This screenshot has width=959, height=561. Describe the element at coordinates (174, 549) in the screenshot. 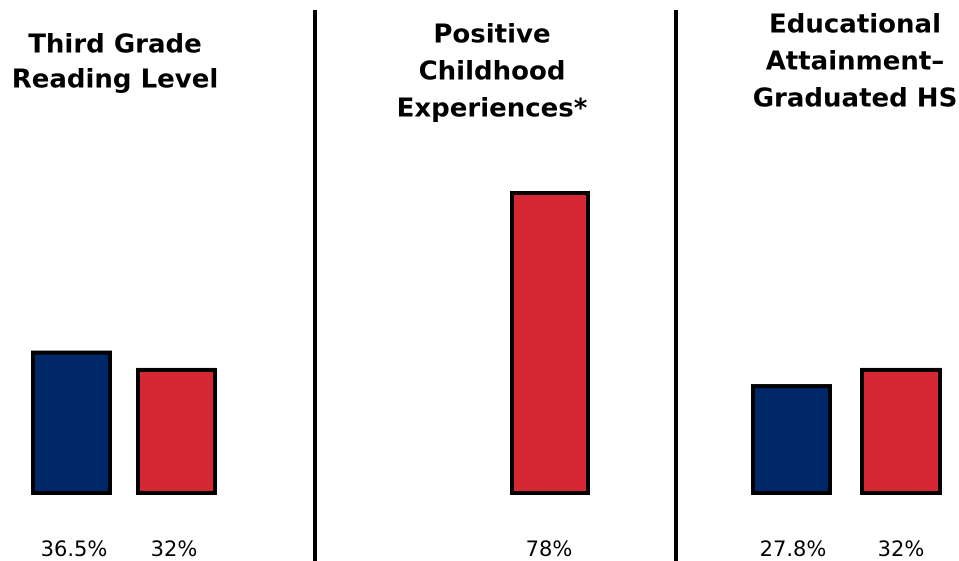

I see `panel-1-value-label-2: 32%` at that location.